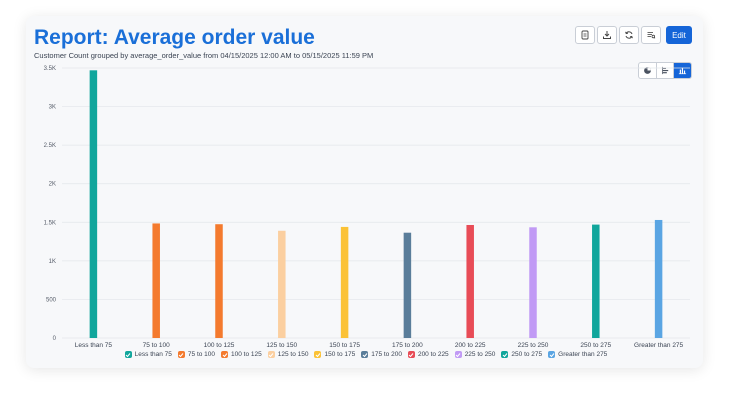  Describe the element at coordinates (480, 354) in the screenshot. I see `legend-label: 225 to 250` at that location.